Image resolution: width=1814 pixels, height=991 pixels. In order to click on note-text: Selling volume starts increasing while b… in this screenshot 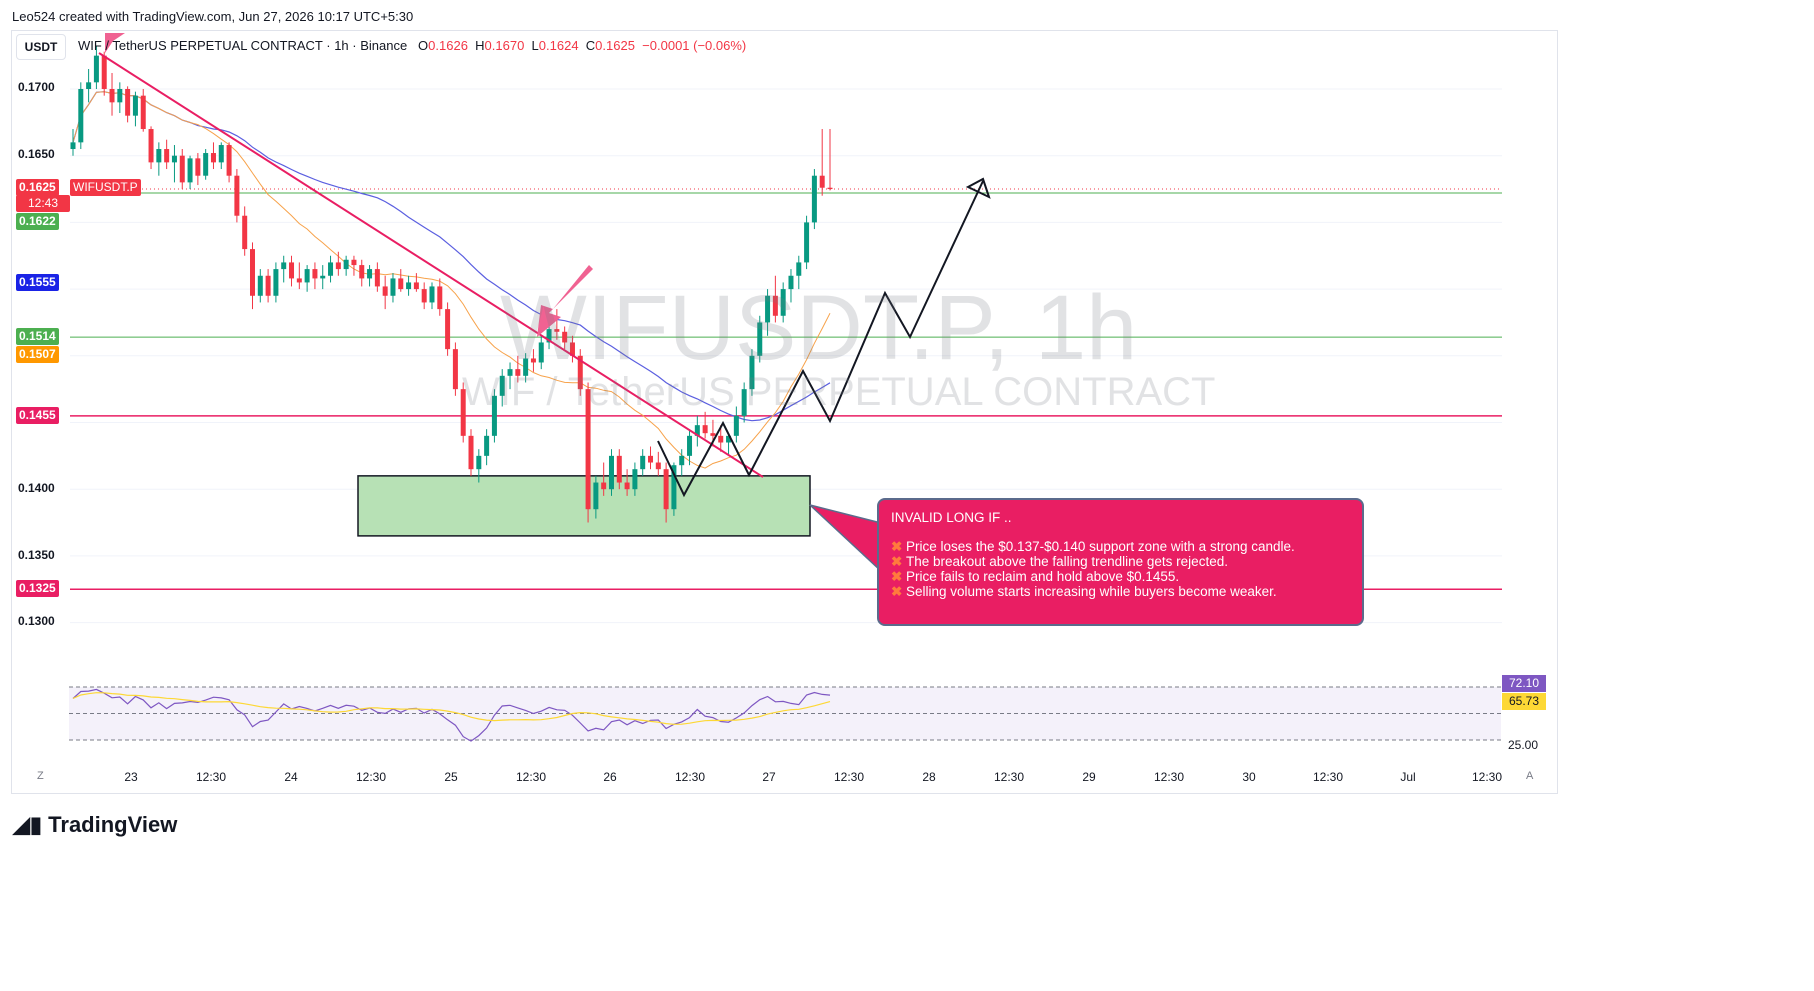, I will do `click(1091, 591)`.